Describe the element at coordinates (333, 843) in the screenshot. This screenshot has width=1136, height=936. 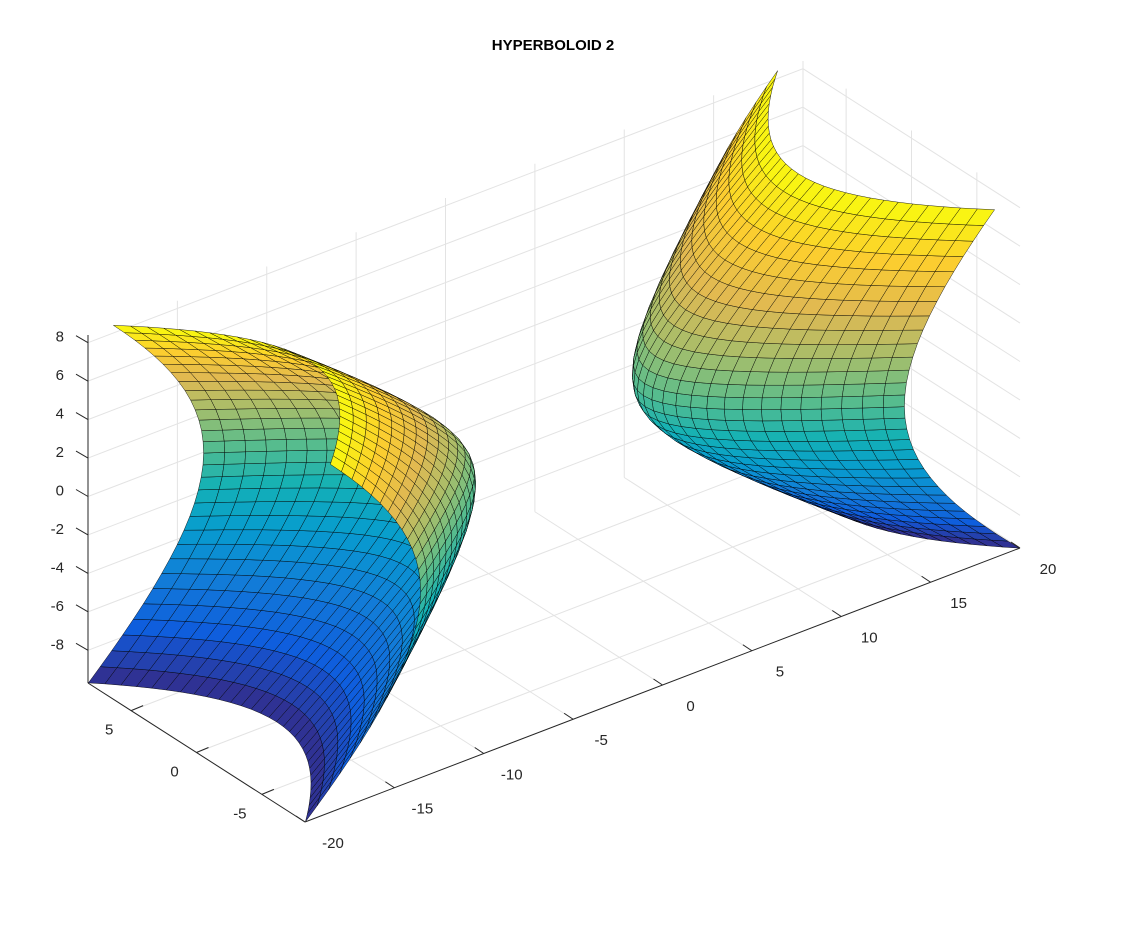
I see `x-tick-label: -20` at that location.